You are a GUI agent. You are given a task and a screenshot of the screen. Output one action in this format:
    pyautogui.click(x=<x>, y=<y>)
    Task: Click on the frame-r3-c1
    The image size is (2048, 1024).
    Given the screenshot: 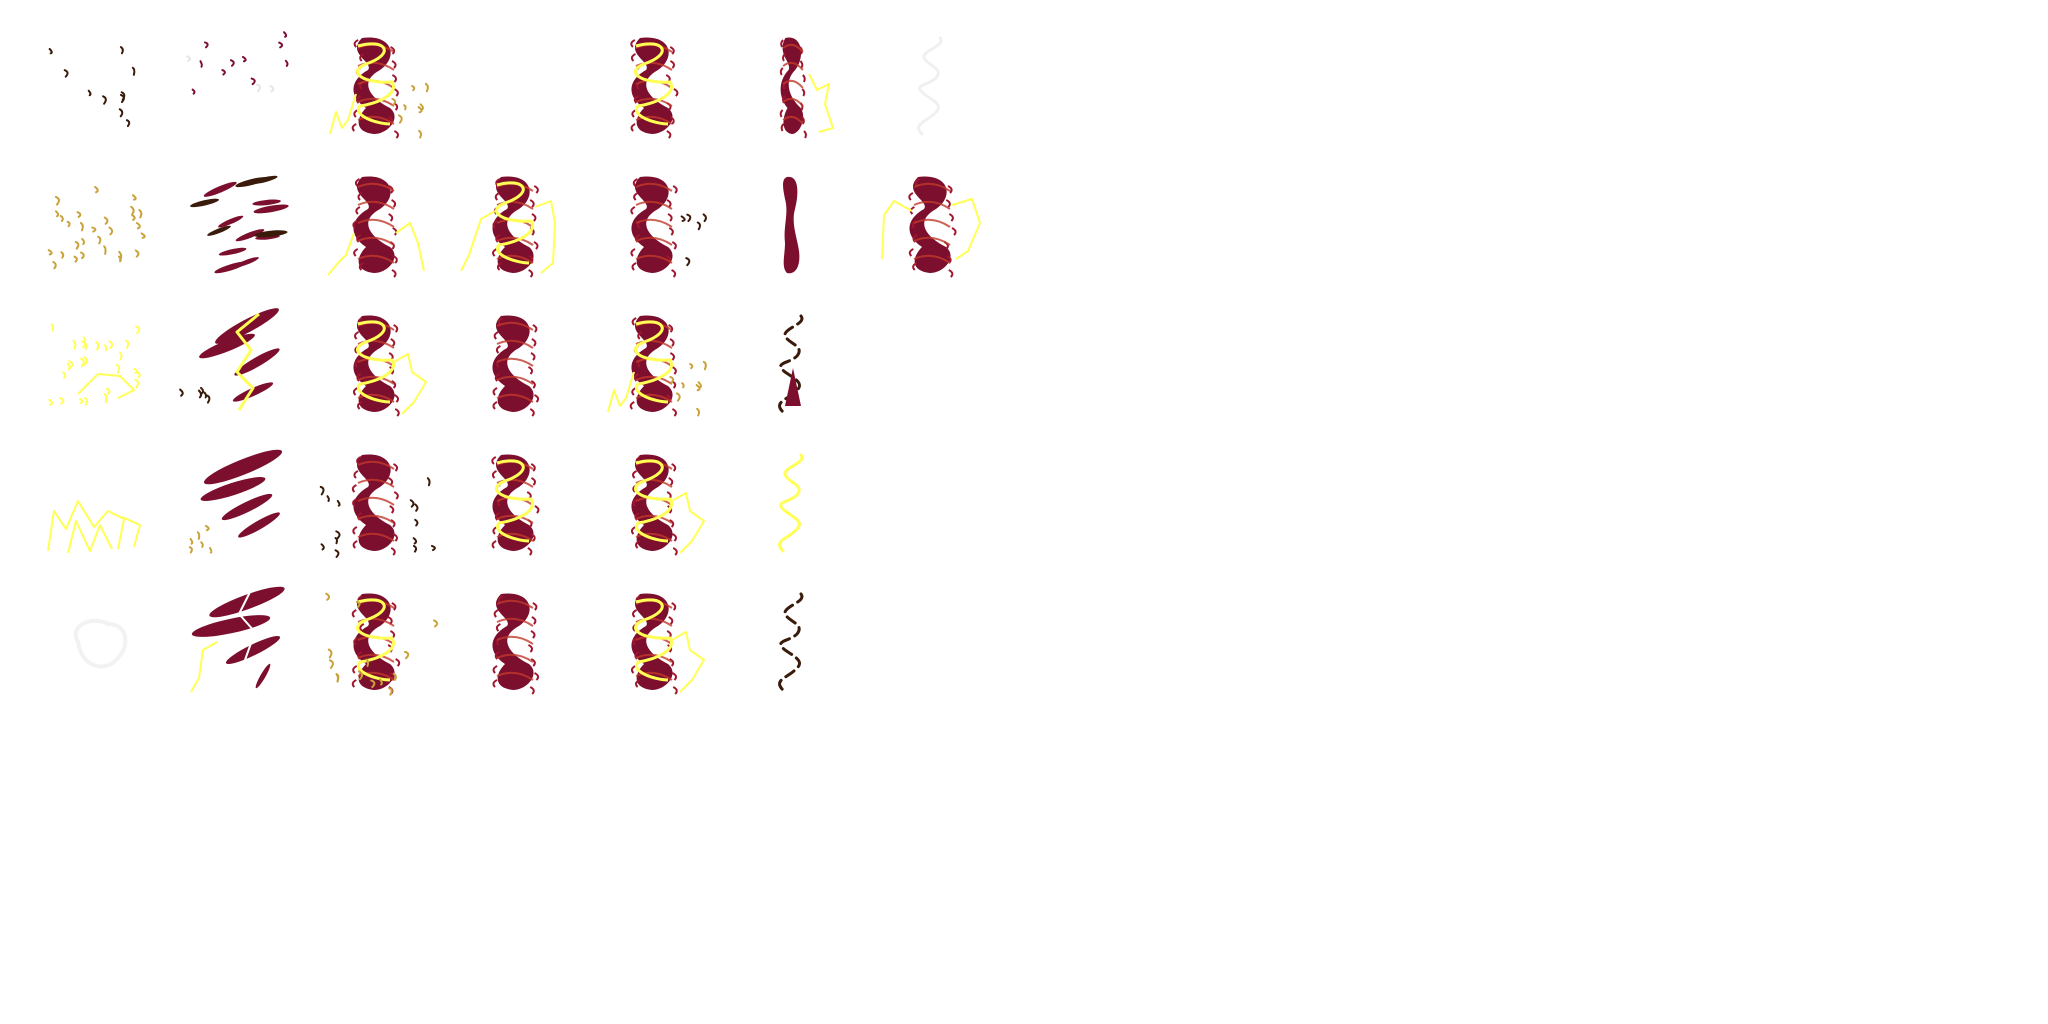 What is the action you would take?
    pyautogui.click(x=237, y=501)
    